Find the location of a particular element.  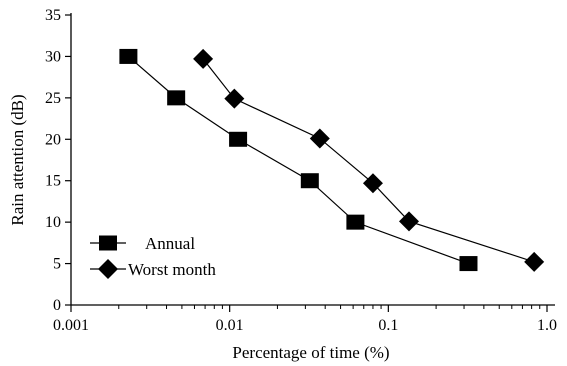

y-tick-label: 15 is located at coordinates (53, 181).